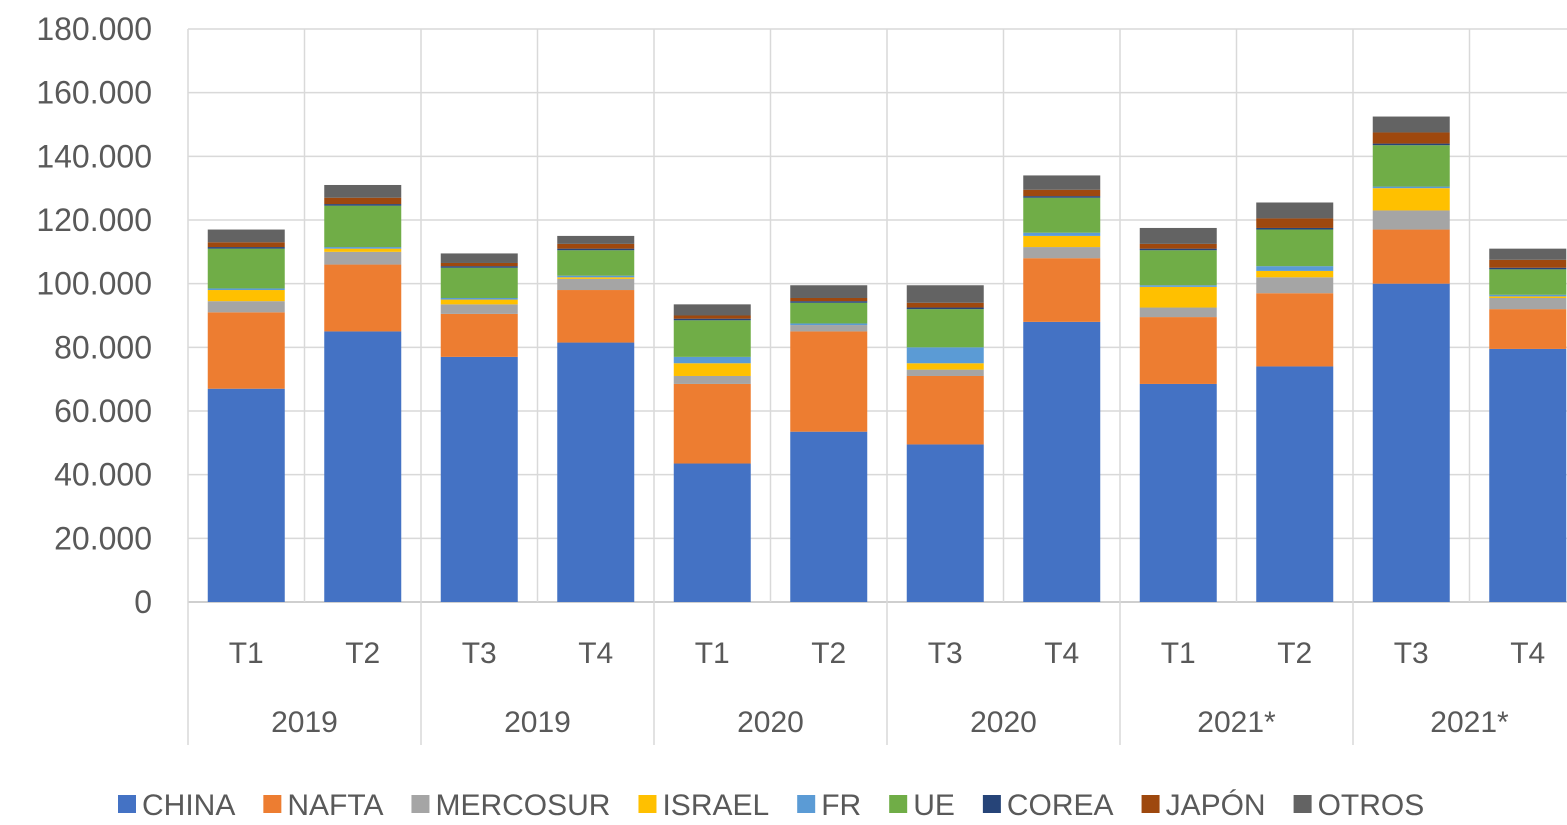 The height and width of the screenshot is (825, 1567). I want to click on legend-swatch-jap-n, so click(1150, 804).